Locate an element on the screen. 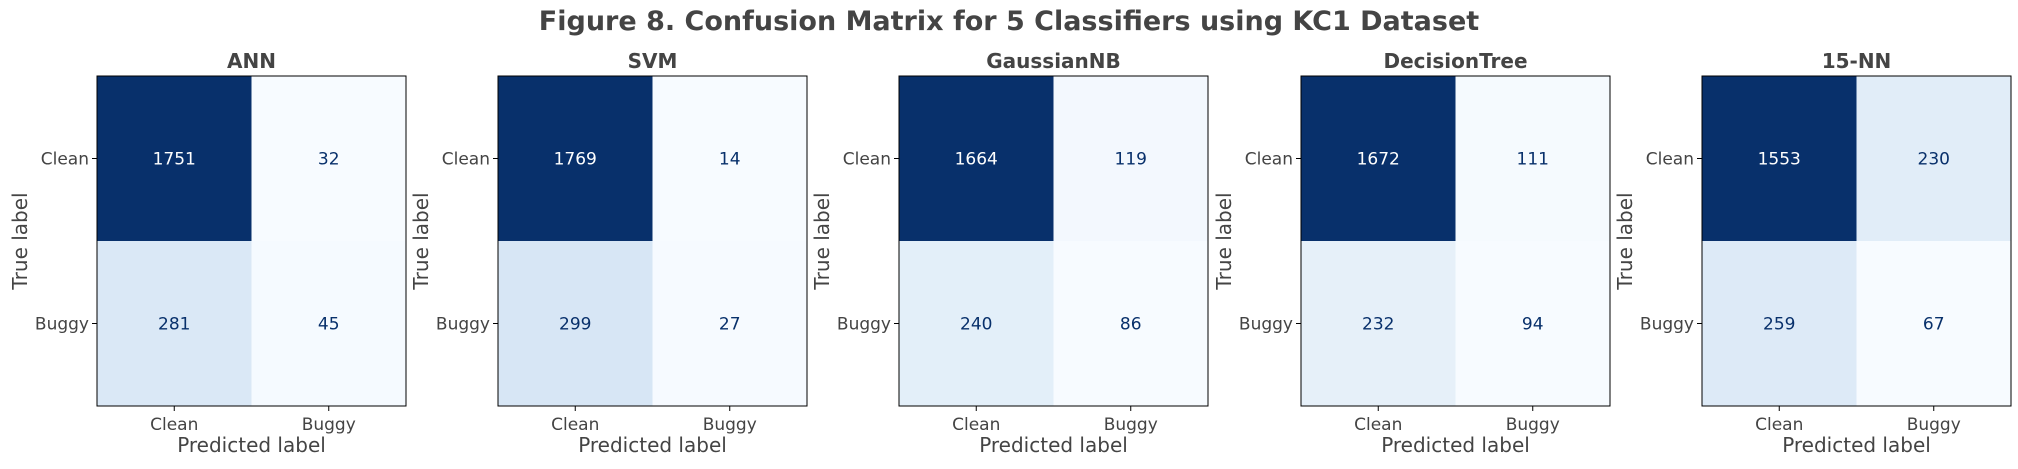  cell-value-label: 230 is located at coordinates (1934, 160).